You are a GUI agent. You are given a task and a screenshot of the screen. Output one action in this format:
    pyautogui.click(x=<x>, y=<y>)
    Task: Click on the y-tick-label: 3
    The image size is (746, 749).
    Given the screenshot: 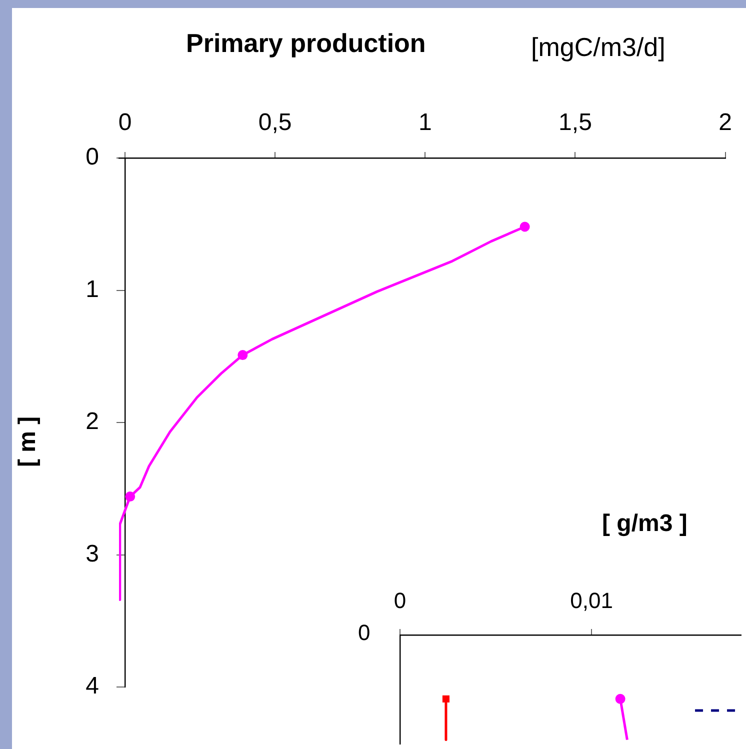 What is the action you would take?
    pyautogui.click(x=93, y=554)
    